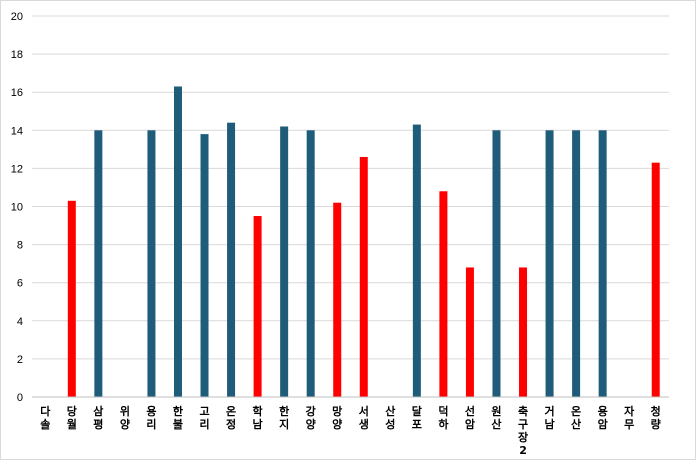 This screenshot has height=460, width=696. I want to click on y-tick-label: 20, so click(17, 17).